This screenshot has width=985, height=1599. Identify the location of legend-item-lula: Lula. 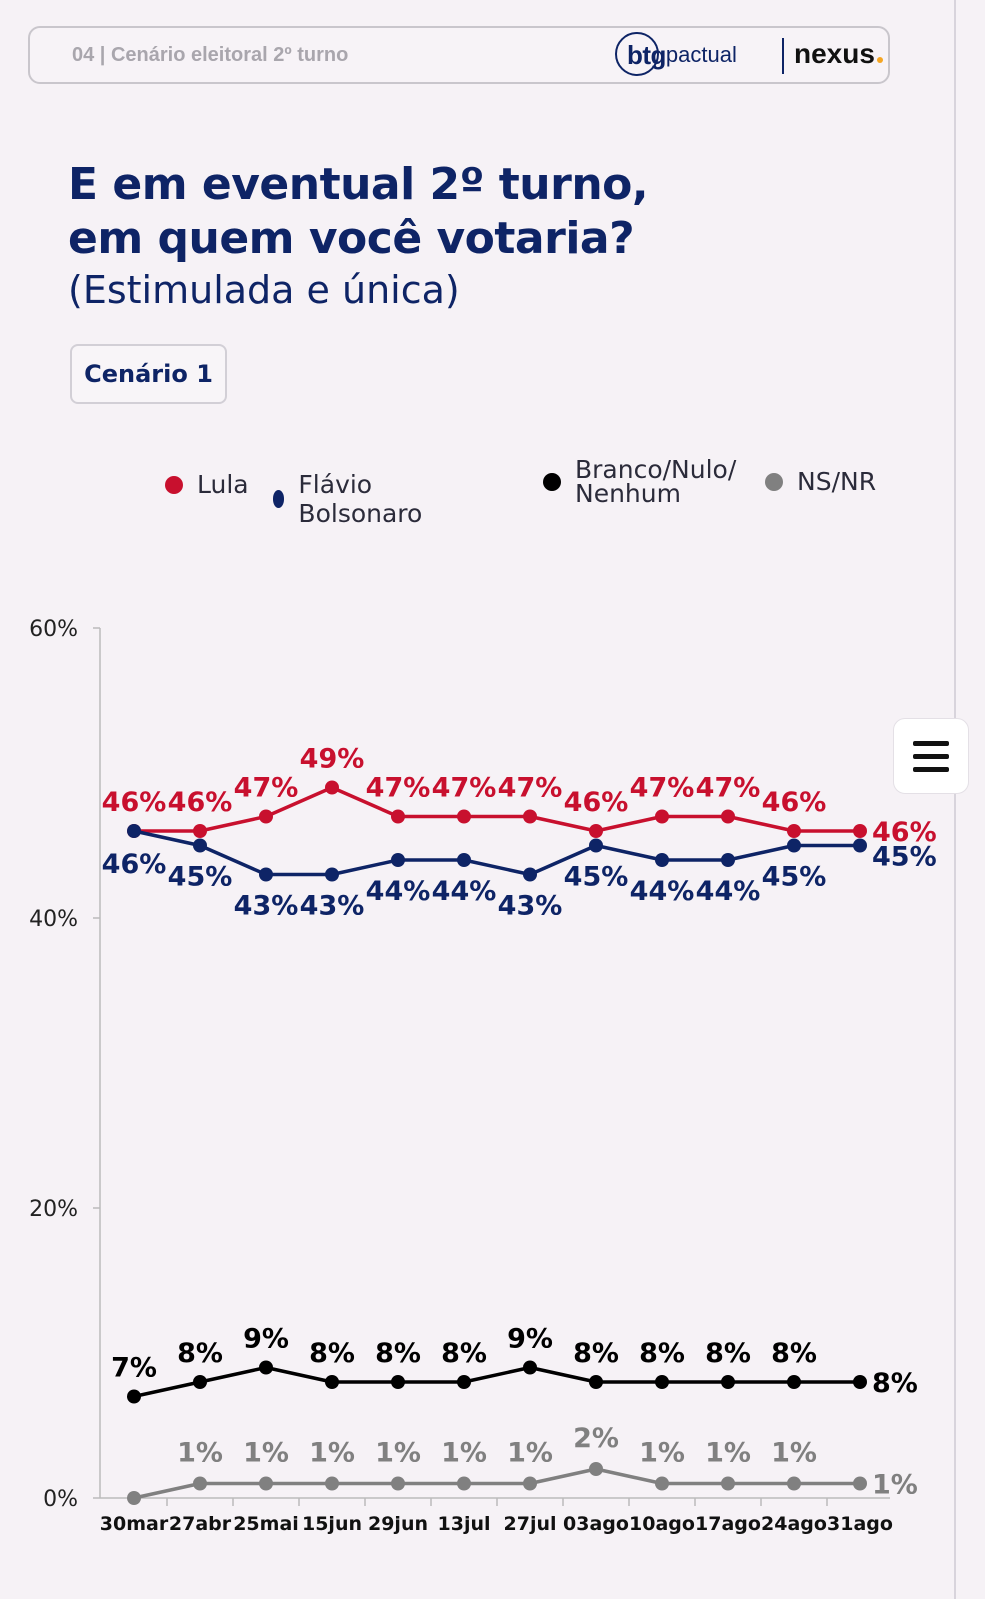
(207, 484).